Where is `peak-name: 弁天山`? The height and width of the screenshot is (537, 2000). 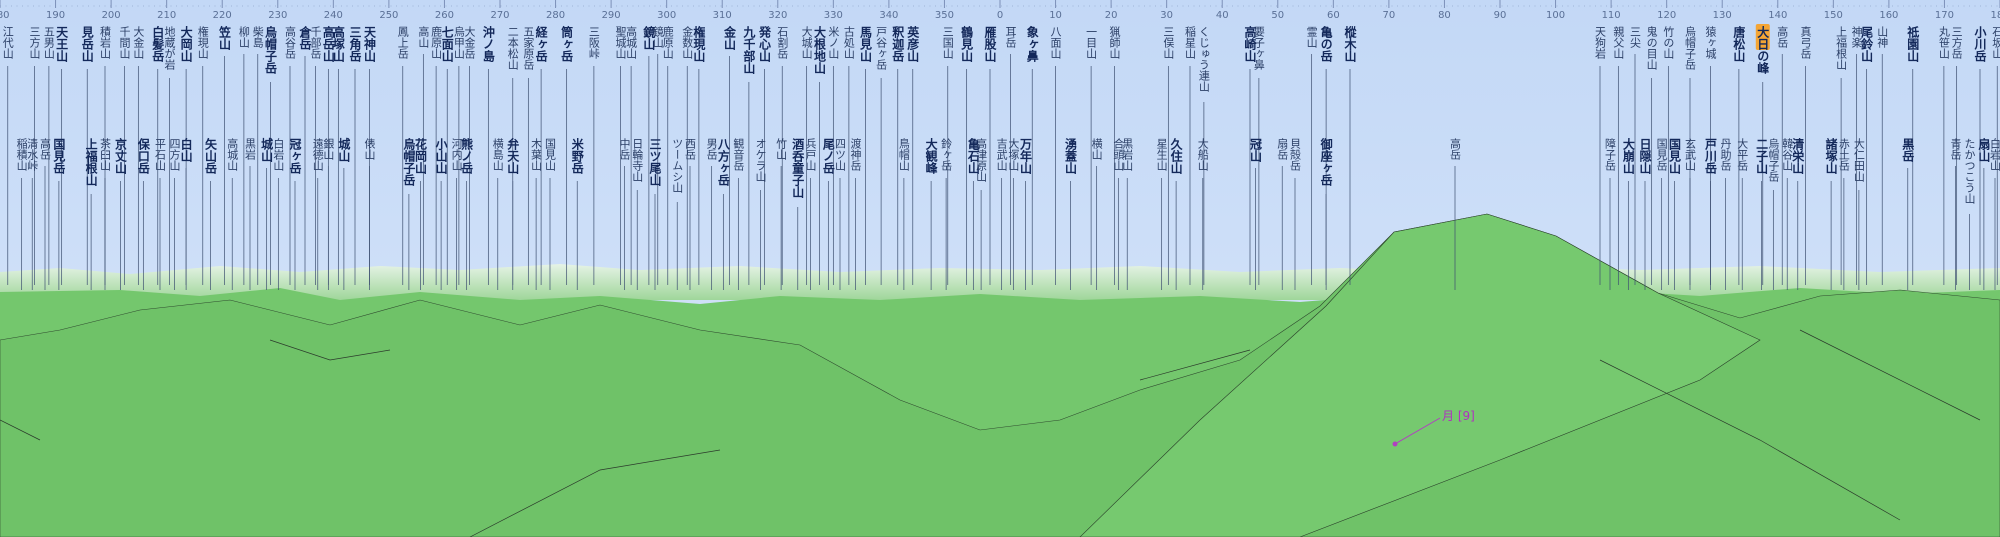 peak-name: 弁天山 is located at coordinates (513, 156).